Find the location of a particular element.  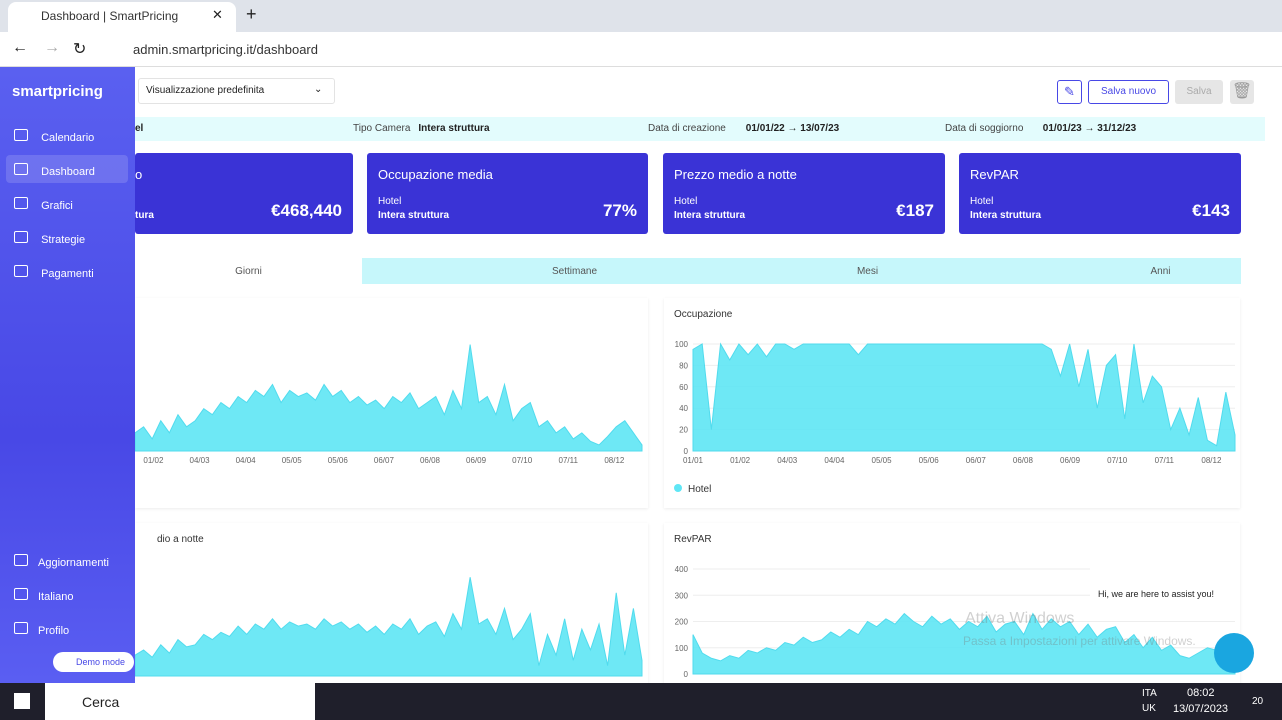

view-label: Visualizzazione predefinita is located at coordinates (205, 90).